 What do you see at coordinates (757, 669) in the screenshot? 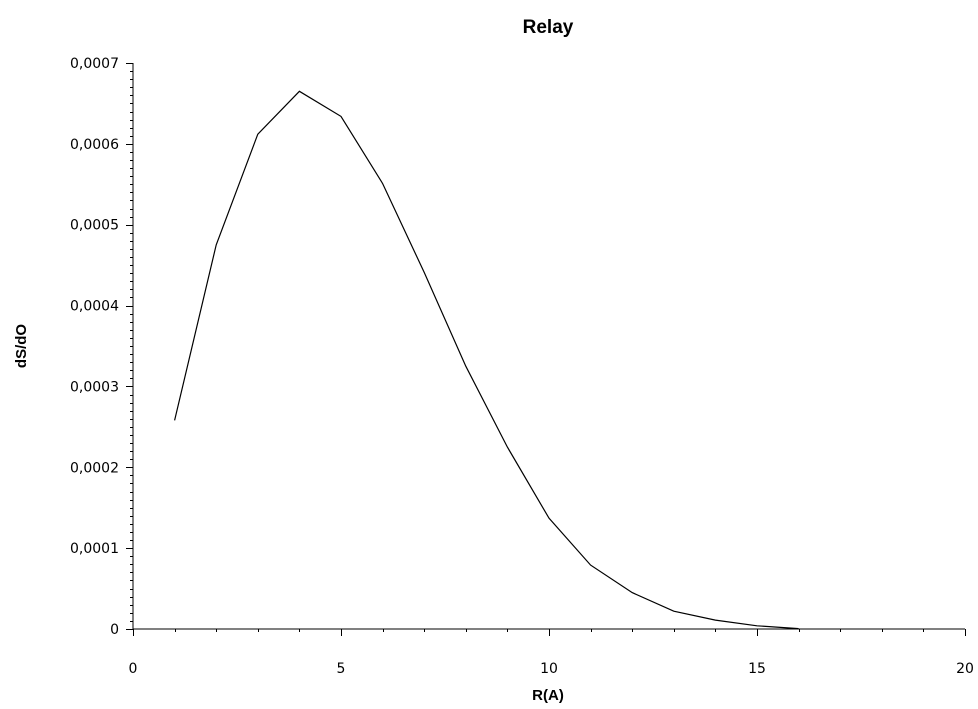
I see `x-tick-label: 15` at bounding box center [757, 669].